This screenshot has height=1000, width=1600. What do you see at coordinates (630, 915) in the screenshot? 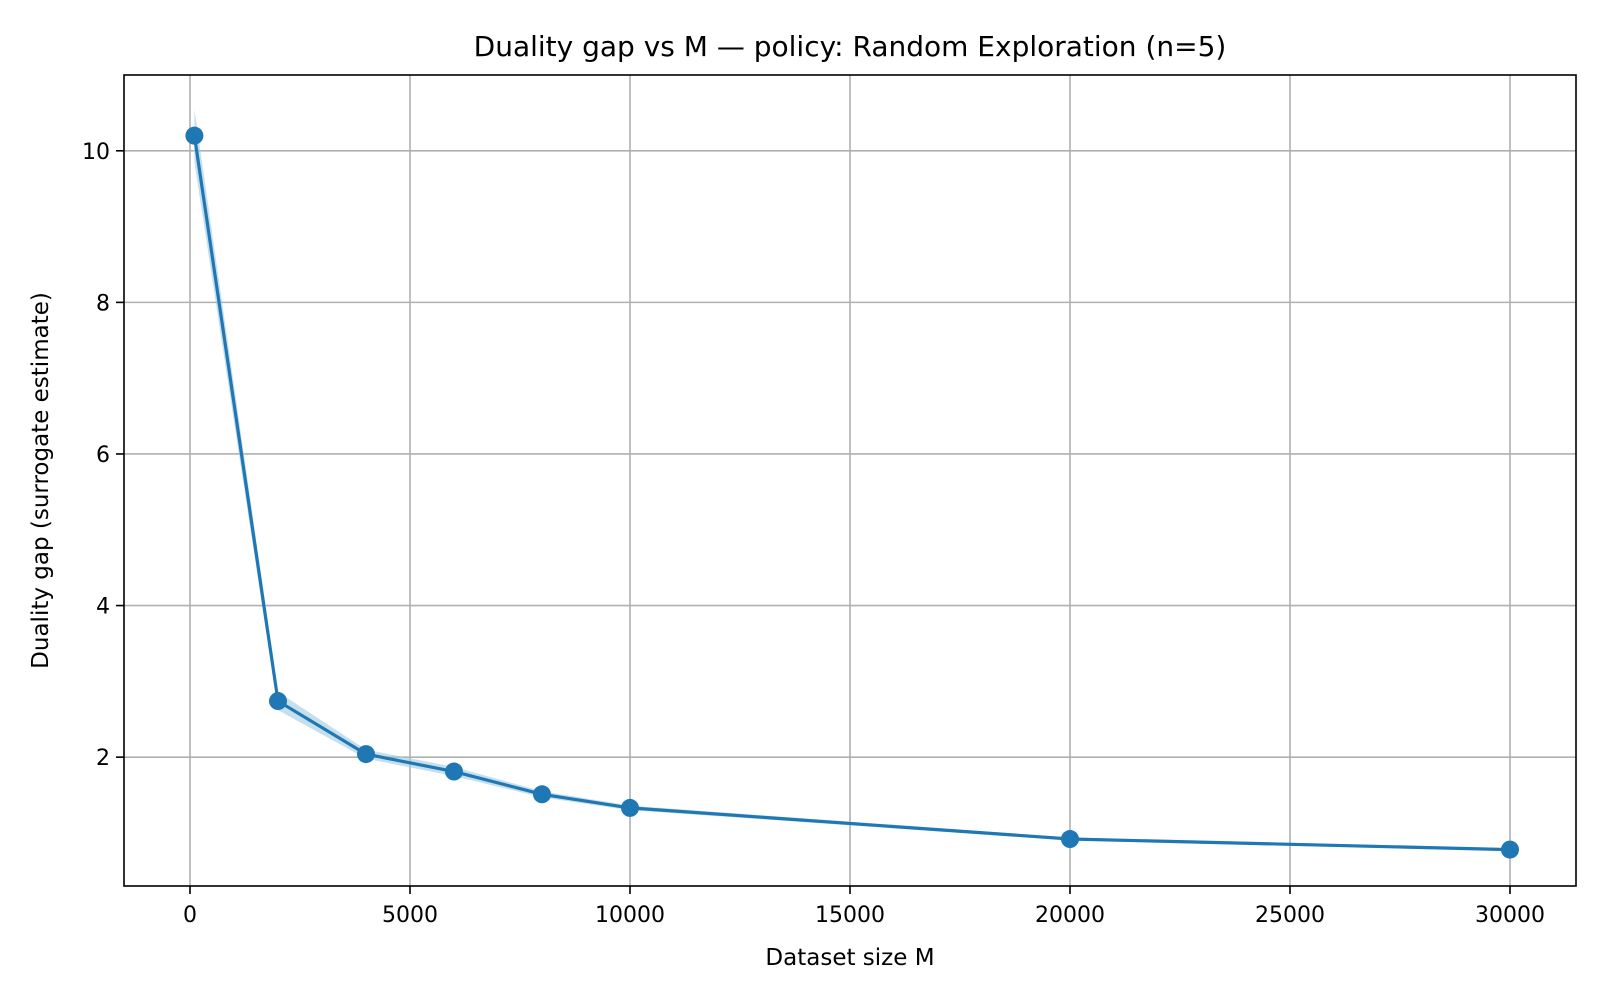
I see `x-tick-label: 10000` at bounding box center [630, 915].